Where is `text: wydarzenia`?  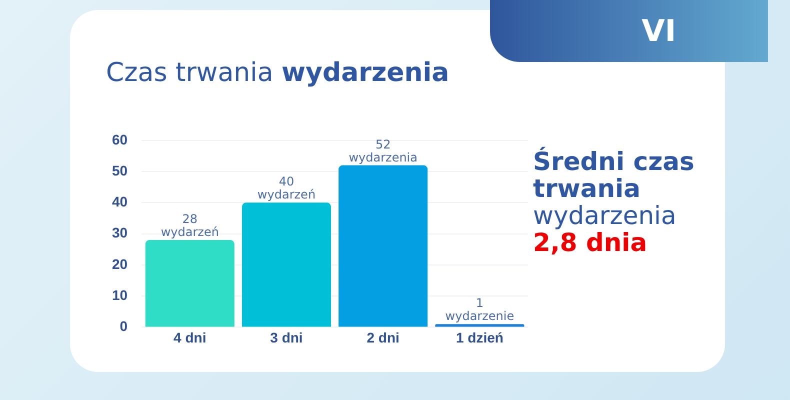
text: wydarzenia is located at coordinates (605, 215).